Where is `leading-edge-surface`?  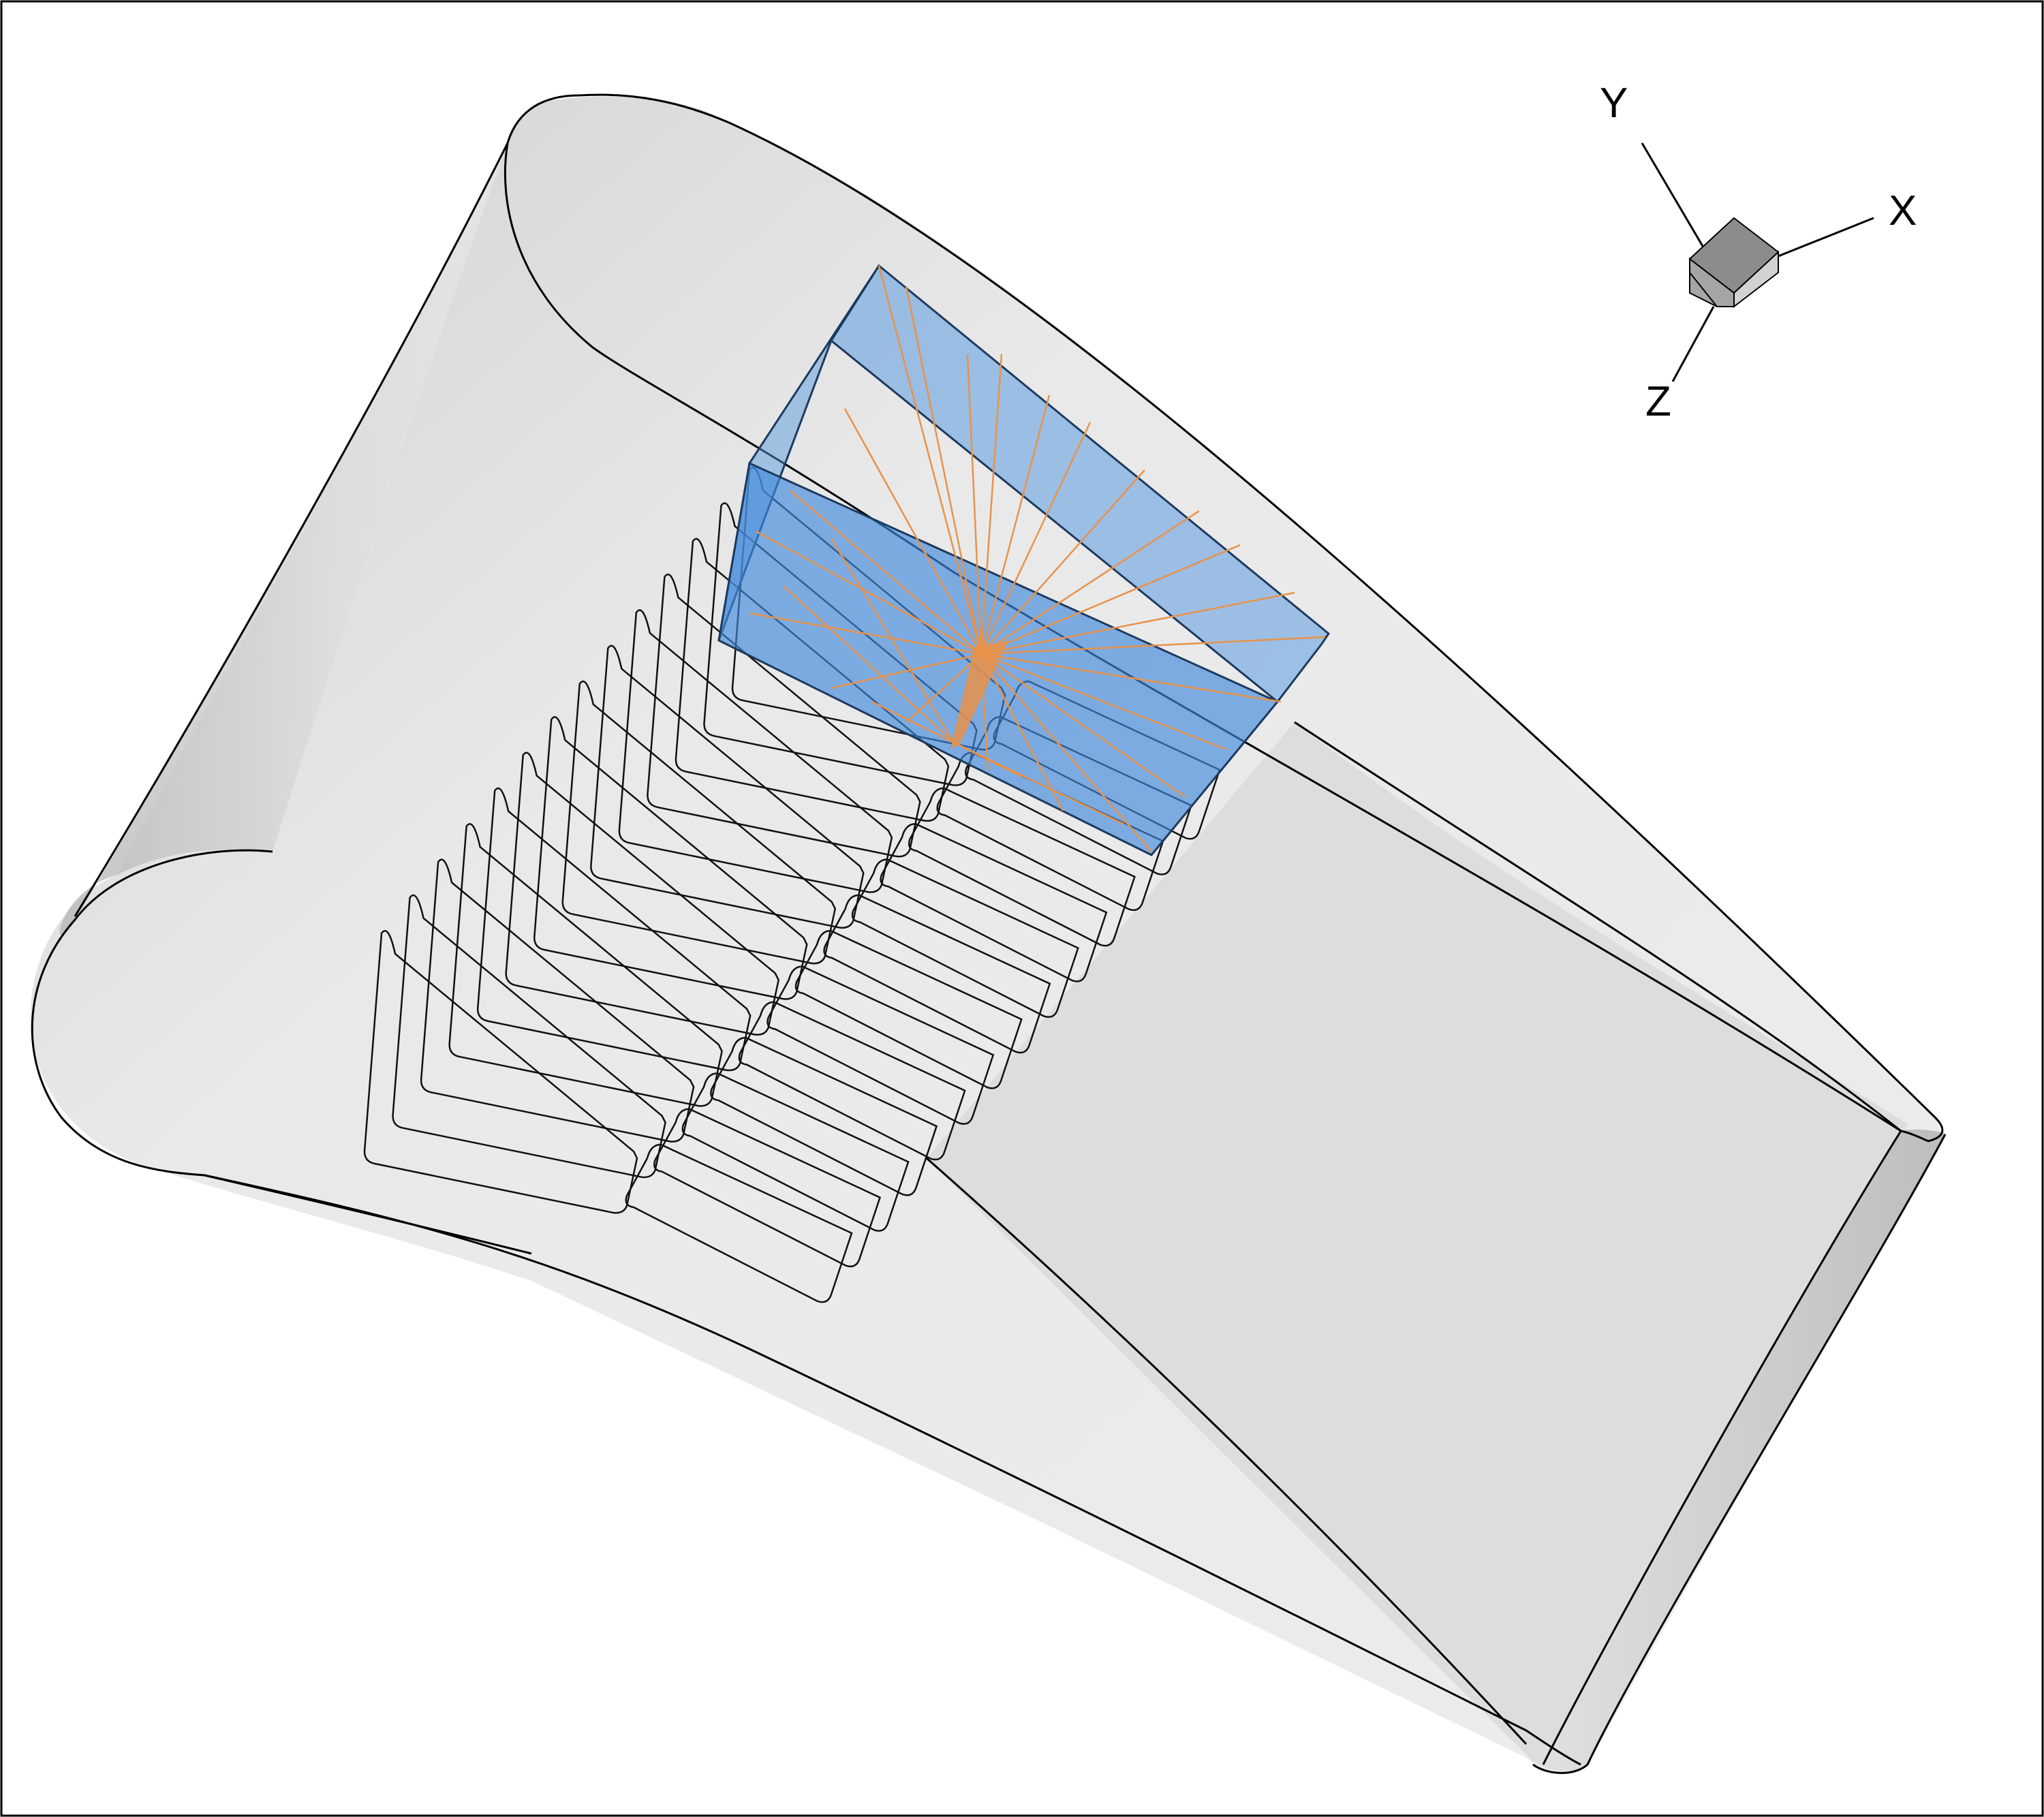
leading-edge-surface is located at coordinates (283, 539).